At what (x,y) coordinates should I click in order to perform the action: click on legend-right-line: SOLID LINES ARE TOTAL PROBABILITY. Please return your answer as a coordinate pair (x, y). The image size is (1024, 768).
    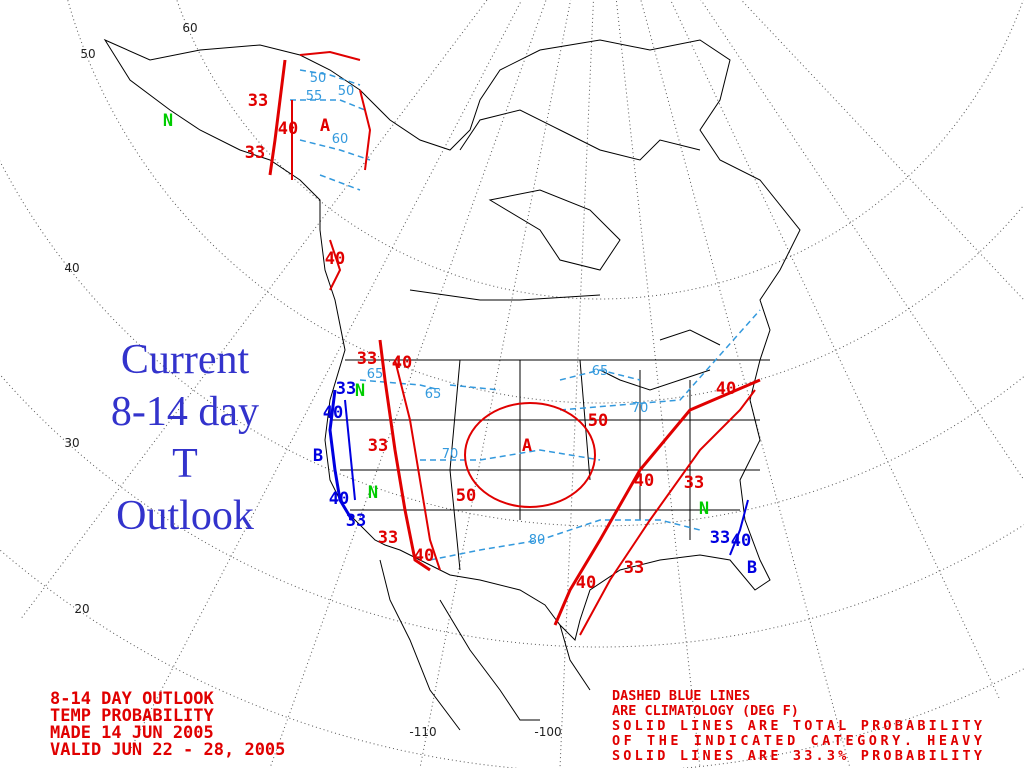
    Looking at the image, I should click on (797, 726).